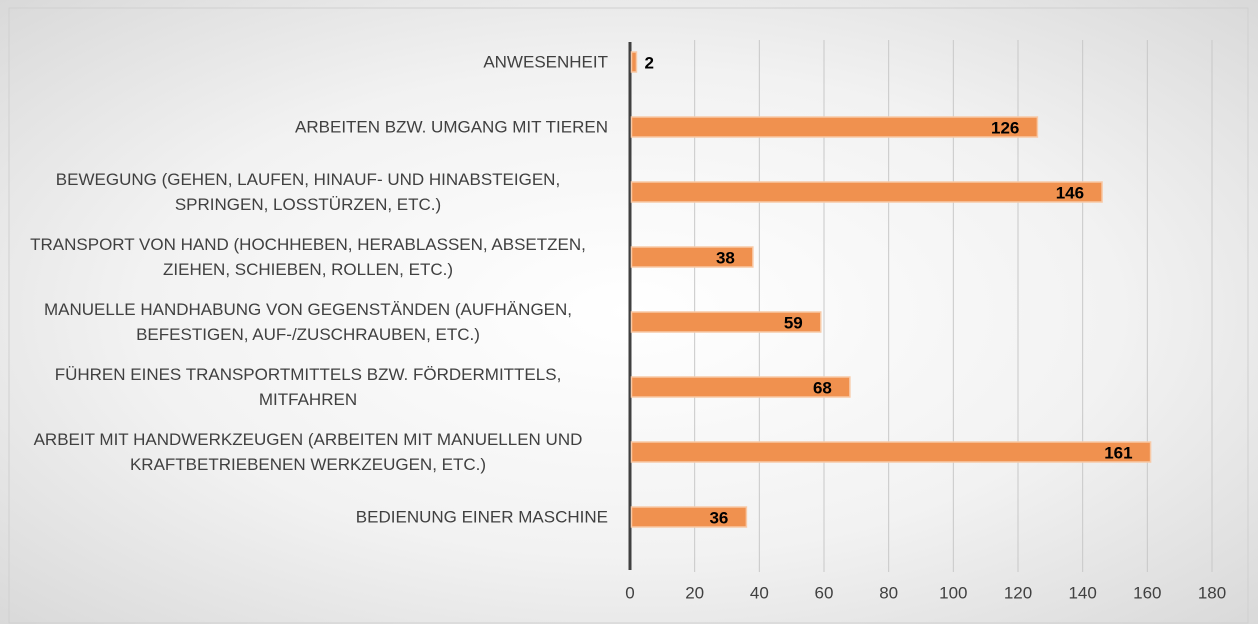 The image size is (1258, 624). What do you see at coordinates (1118, 452) in the screenshot?
I see `data-label: 161` at bounding box center [1118, 452].